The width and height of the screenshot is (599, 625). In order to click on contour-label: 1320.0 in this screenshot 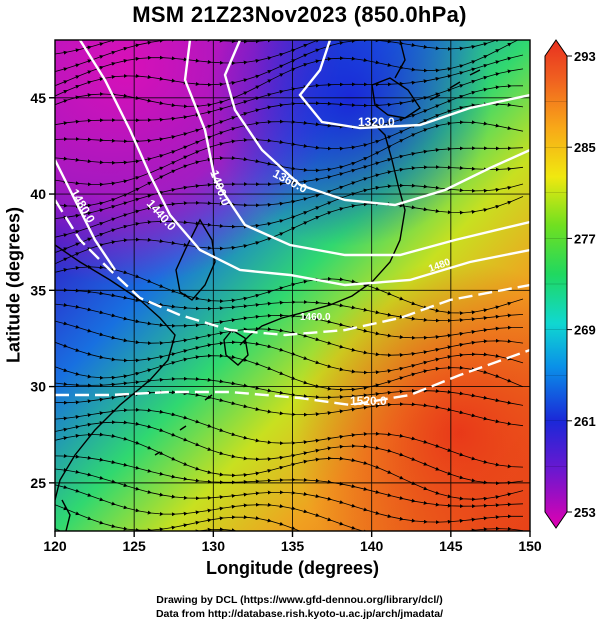, I will do `click(376, 122)`.